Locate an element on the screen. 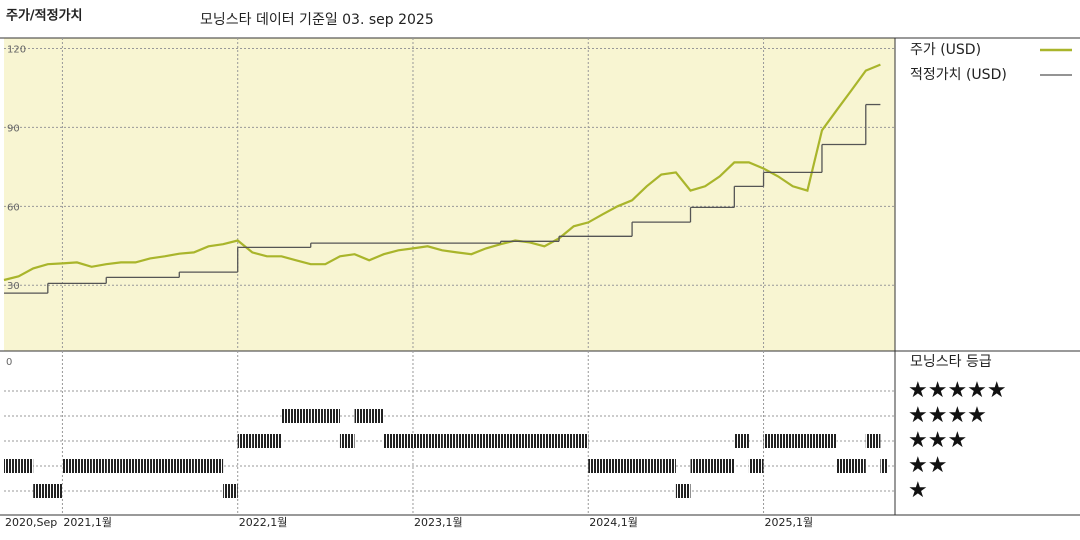 This screenshot has height=540, width=1080. star-label: ★★★ is located at coordinates (937, 440).